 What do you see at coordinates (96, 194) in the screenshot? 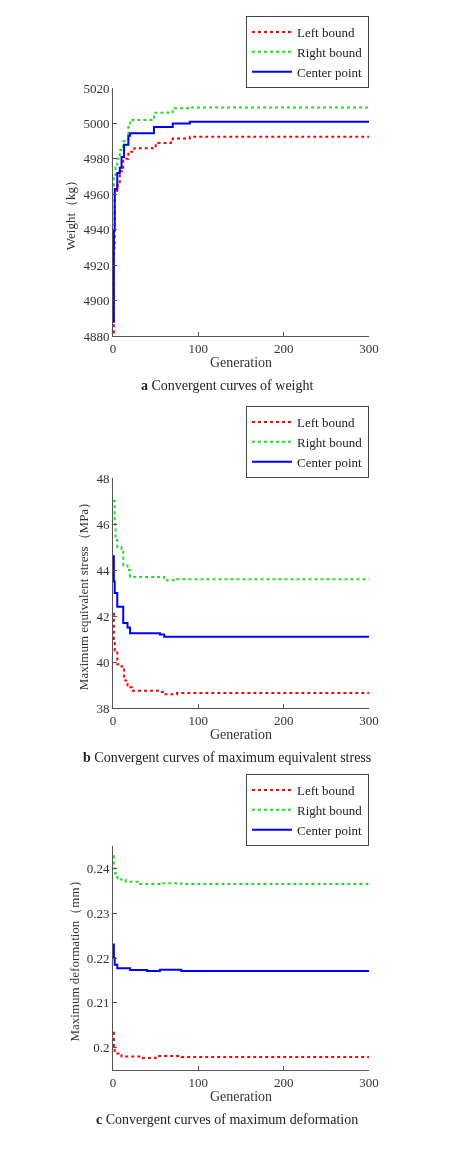
I see `y-tick-label: 4960` at bounding box center [96, 194].